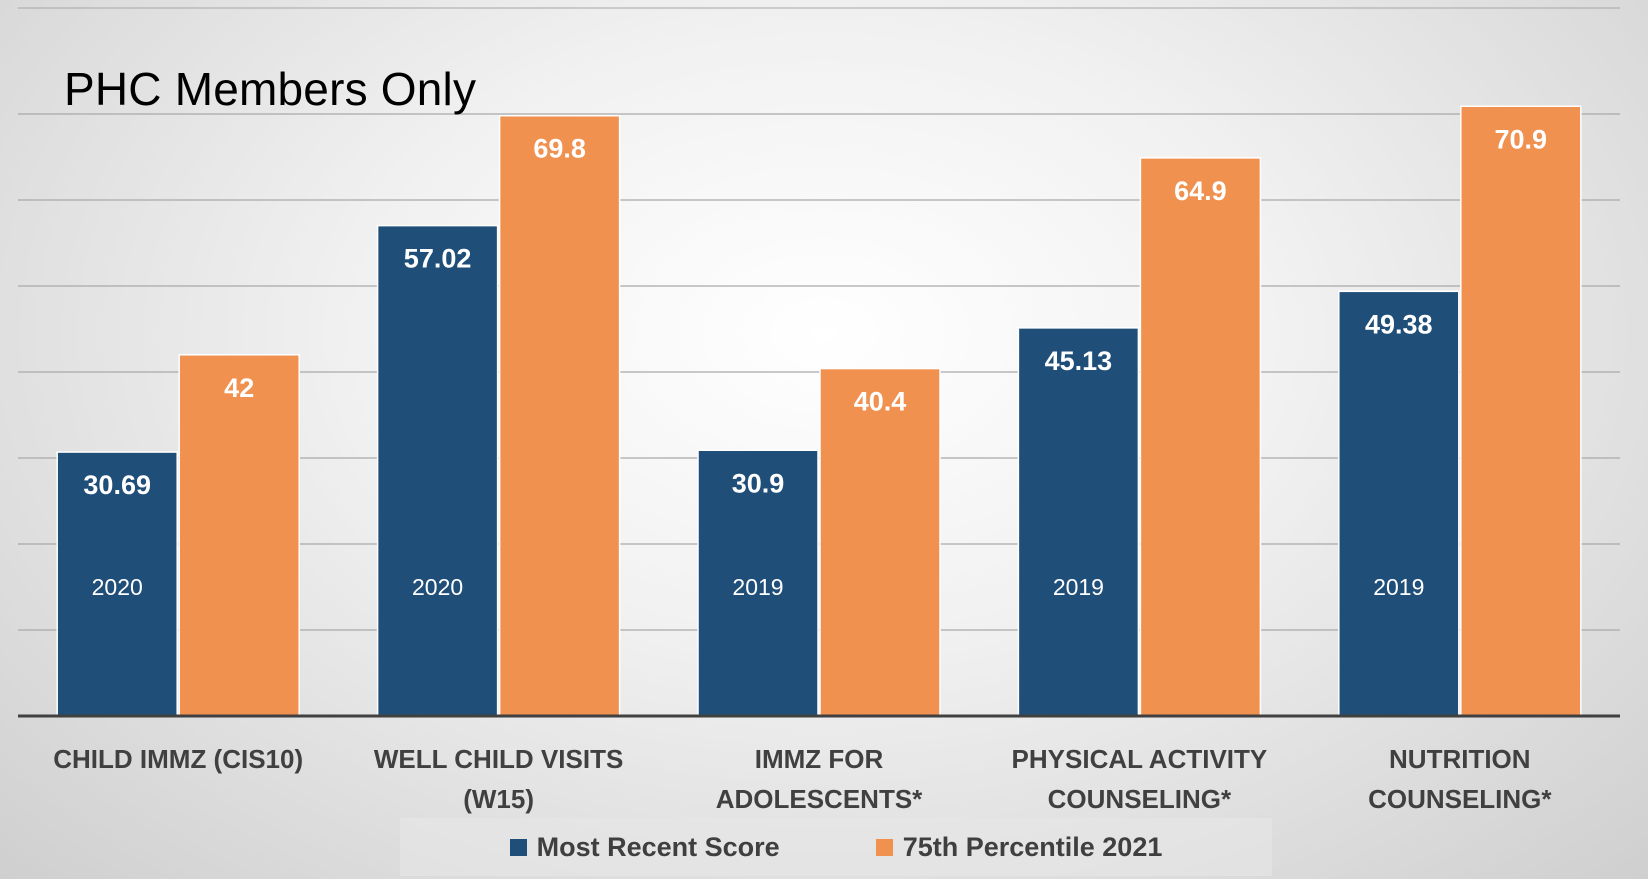 The image size is (1648, 879). I want to click on legend-item-75th-percentile: 75th Percentile 2021, so click(1019, 847).